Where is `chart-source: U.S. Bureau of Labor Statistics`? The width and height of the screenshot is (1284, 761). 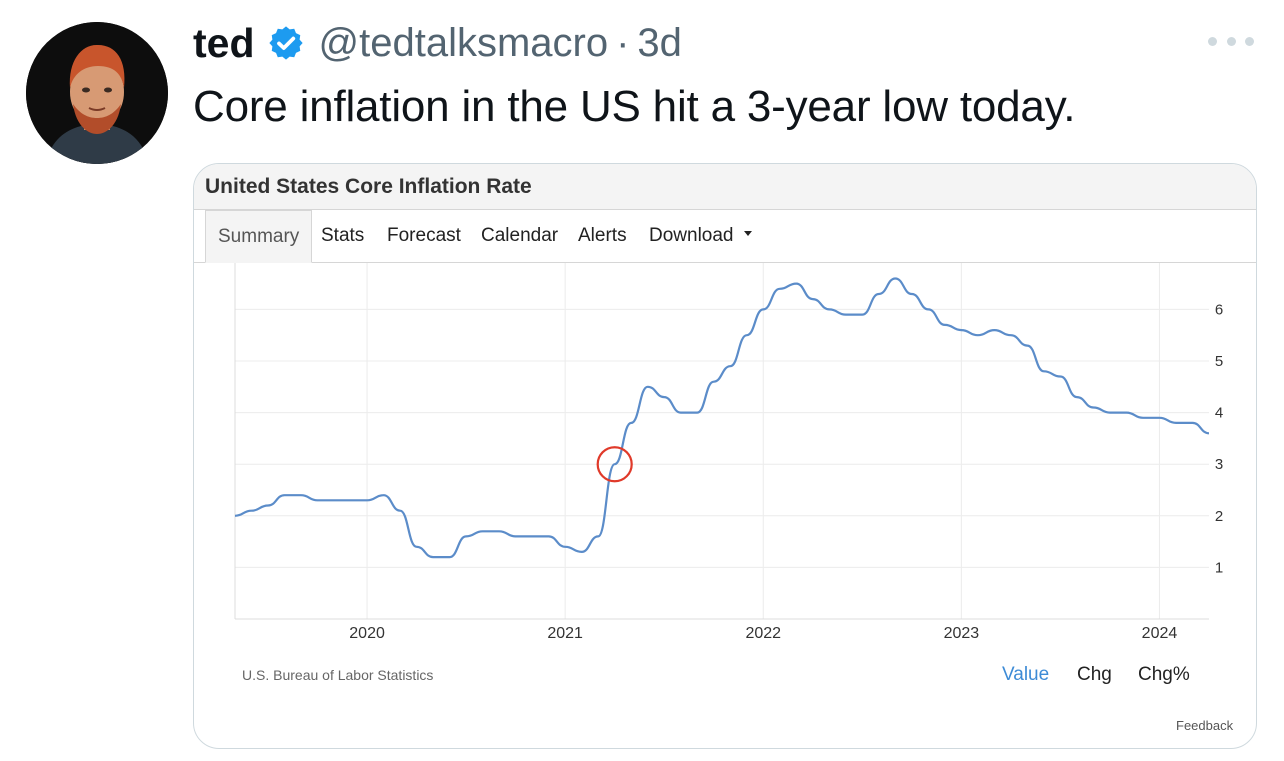
chart-source: U.S. Bureau of Labor Statistics is located at coordinates (338, 675).